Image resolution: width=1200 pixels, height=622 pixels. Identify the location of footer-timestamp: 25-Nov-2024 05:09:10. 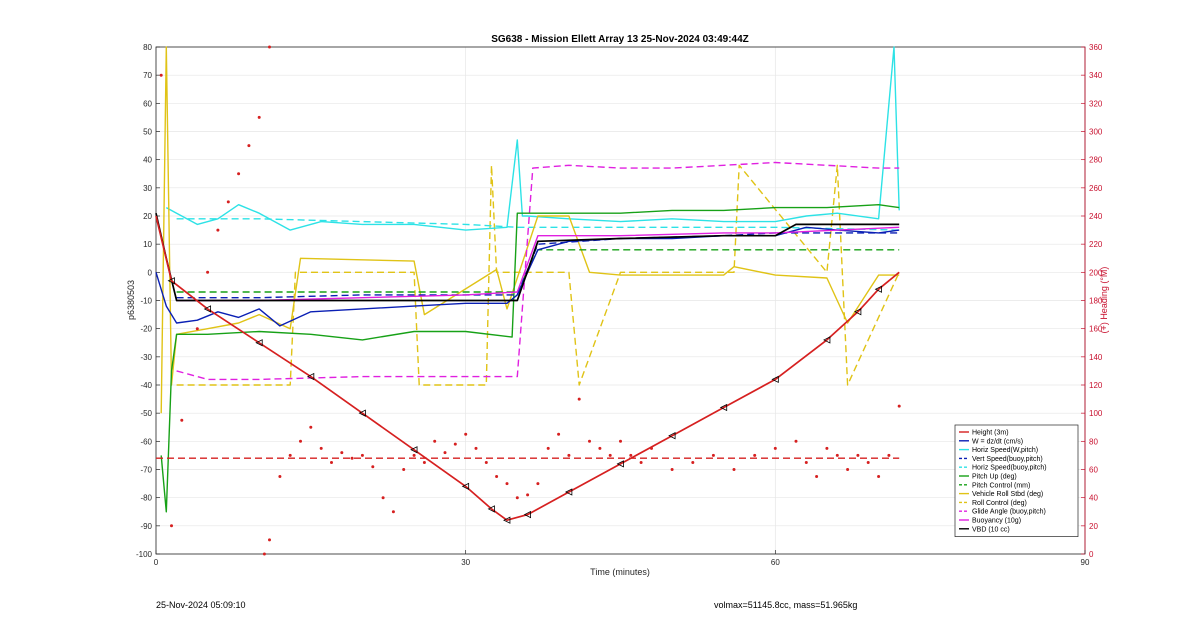
(201, 605).